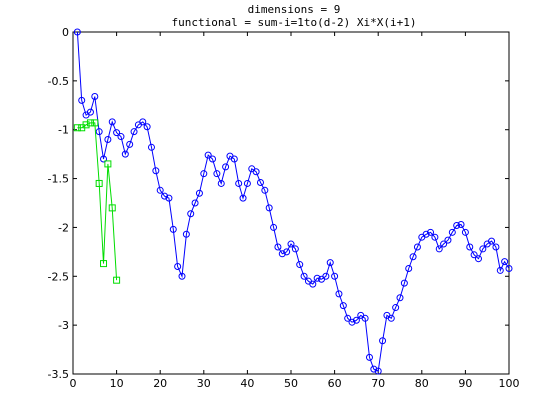 The height and width of the screenshot is (420, 560). What do you see at coordinates (58, 276) in the screenshot?
I see `y-tick-label: -2.5` at bounding box center [58, 276].